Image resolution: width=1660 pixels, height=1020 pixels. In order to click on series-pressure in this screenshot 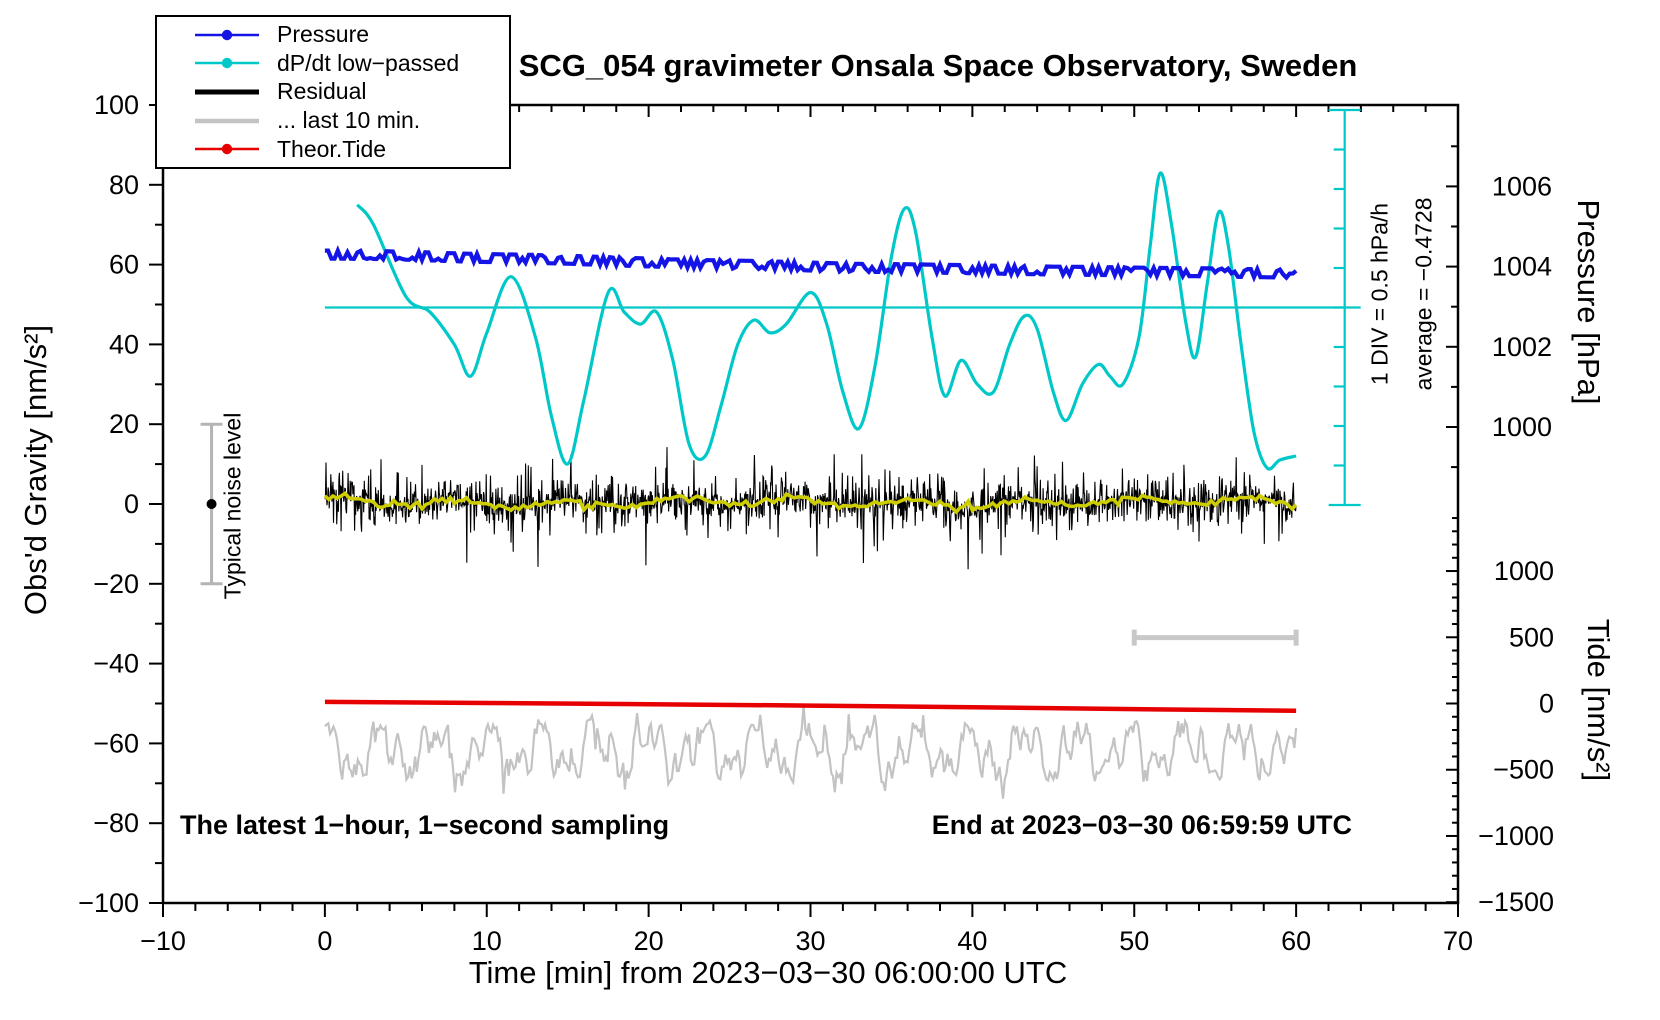, I will do `click(811, 264)`.